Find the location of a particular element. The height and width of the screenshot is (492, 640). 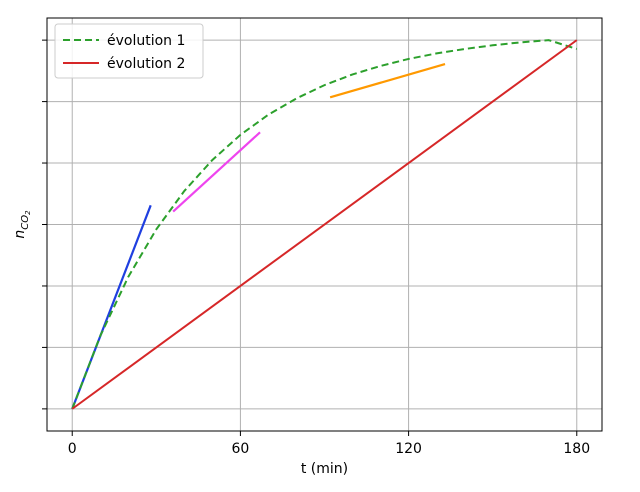

x-tick-label: 120 is located at coordinates (408, 449).